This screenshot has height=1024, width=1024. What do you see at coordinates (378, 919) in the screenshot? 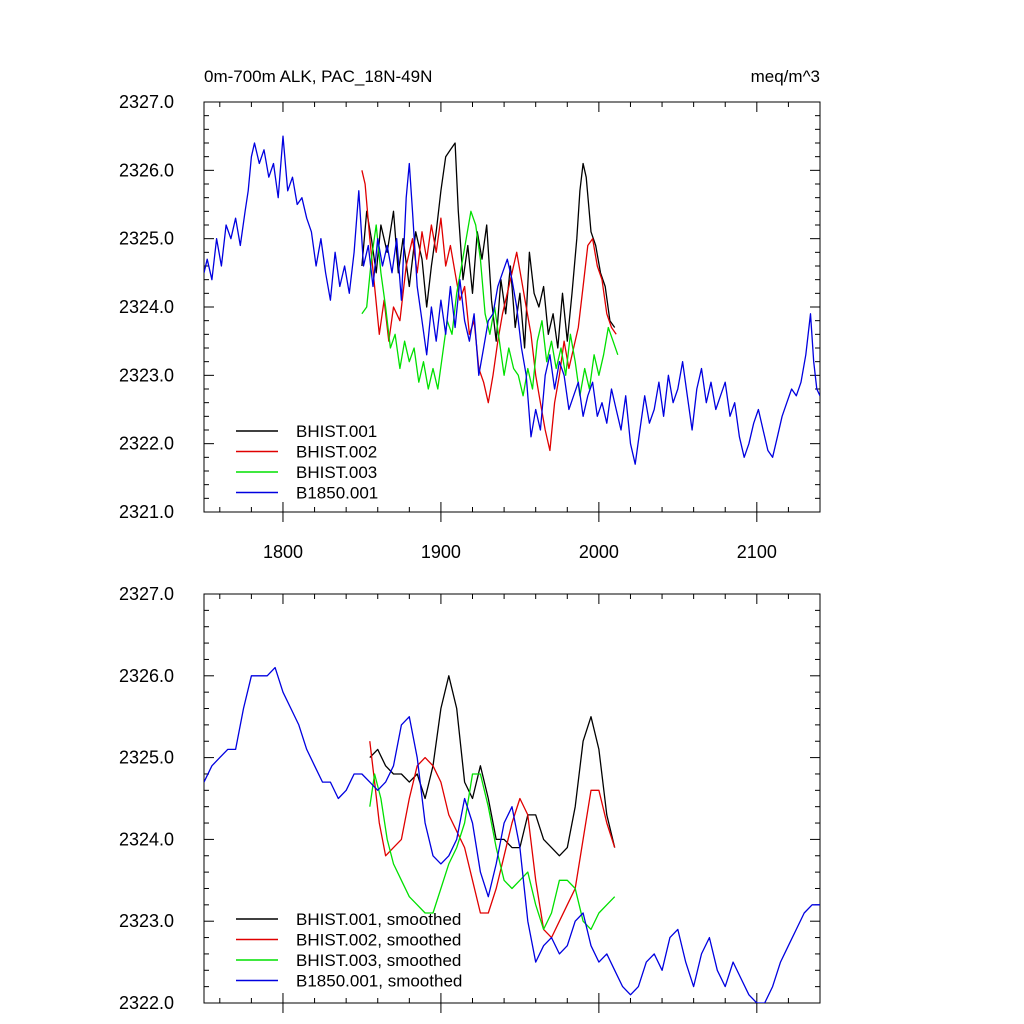
I see `legend-label: BHIST.001, smoothed` at bounding box center [378, 919].